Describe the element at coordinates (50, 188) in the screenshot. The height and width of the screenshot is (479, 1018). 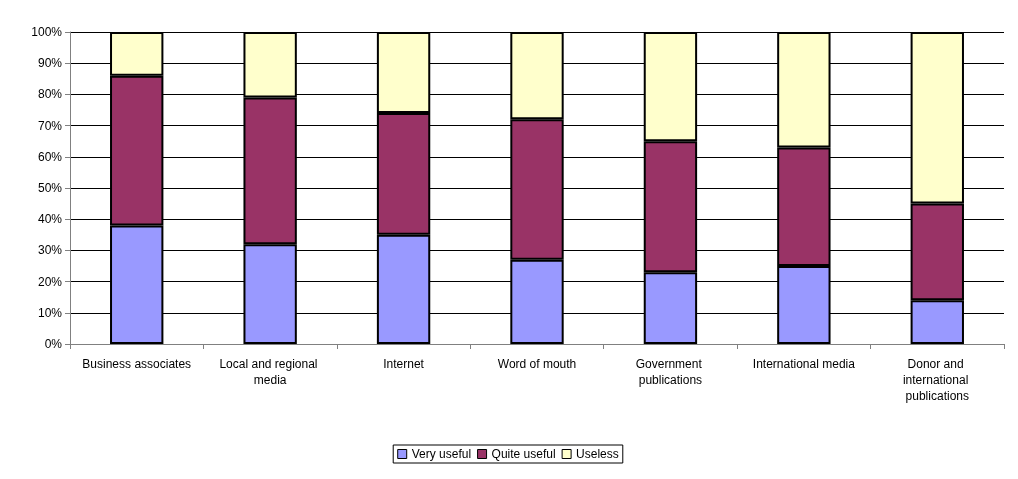
I see `y-tick-label: 50%` at that location.